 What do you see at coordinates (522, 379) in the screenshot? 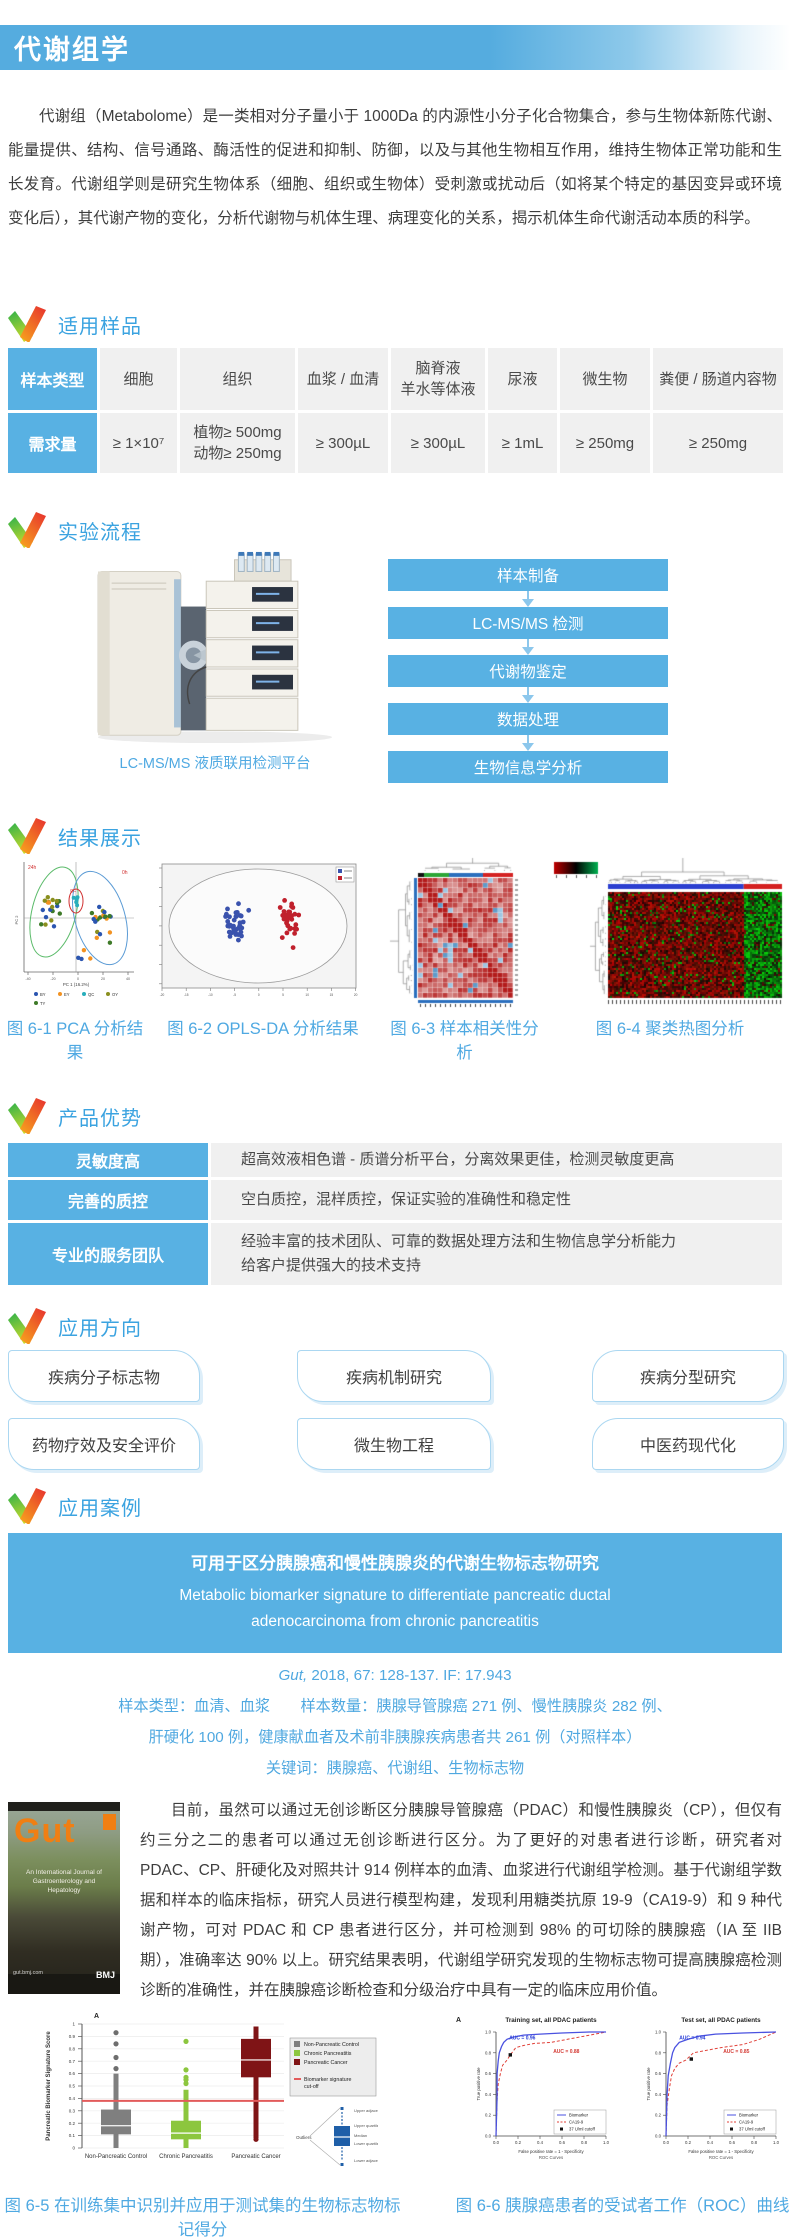
I see `sample-type-cell: 尿液` at bounding box center [522, 379].